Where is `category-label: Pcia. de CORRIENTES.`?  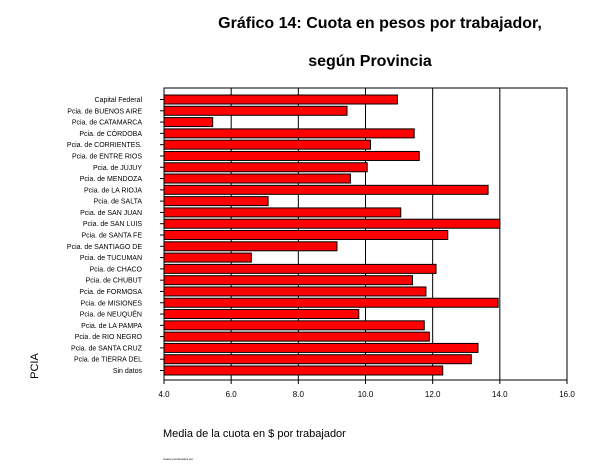 category-label: Pcia. de CORRIENTES. is located at coordinates (104, 145).